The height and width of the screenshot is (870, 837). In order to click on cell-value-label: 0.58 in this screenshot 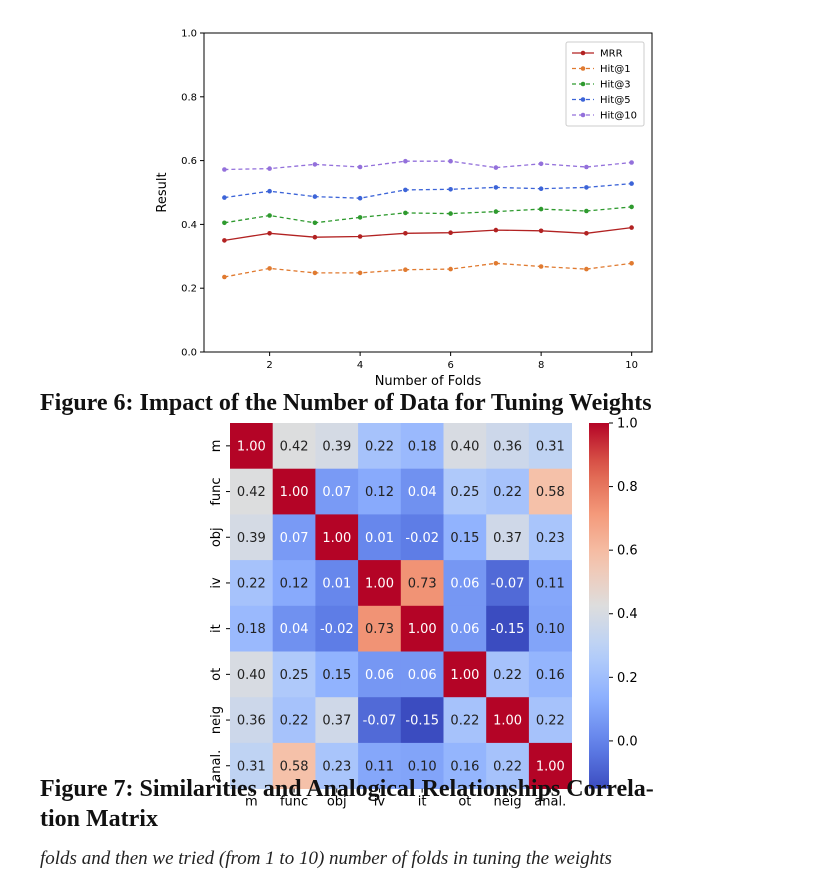, I will do `click(294, 766)`.